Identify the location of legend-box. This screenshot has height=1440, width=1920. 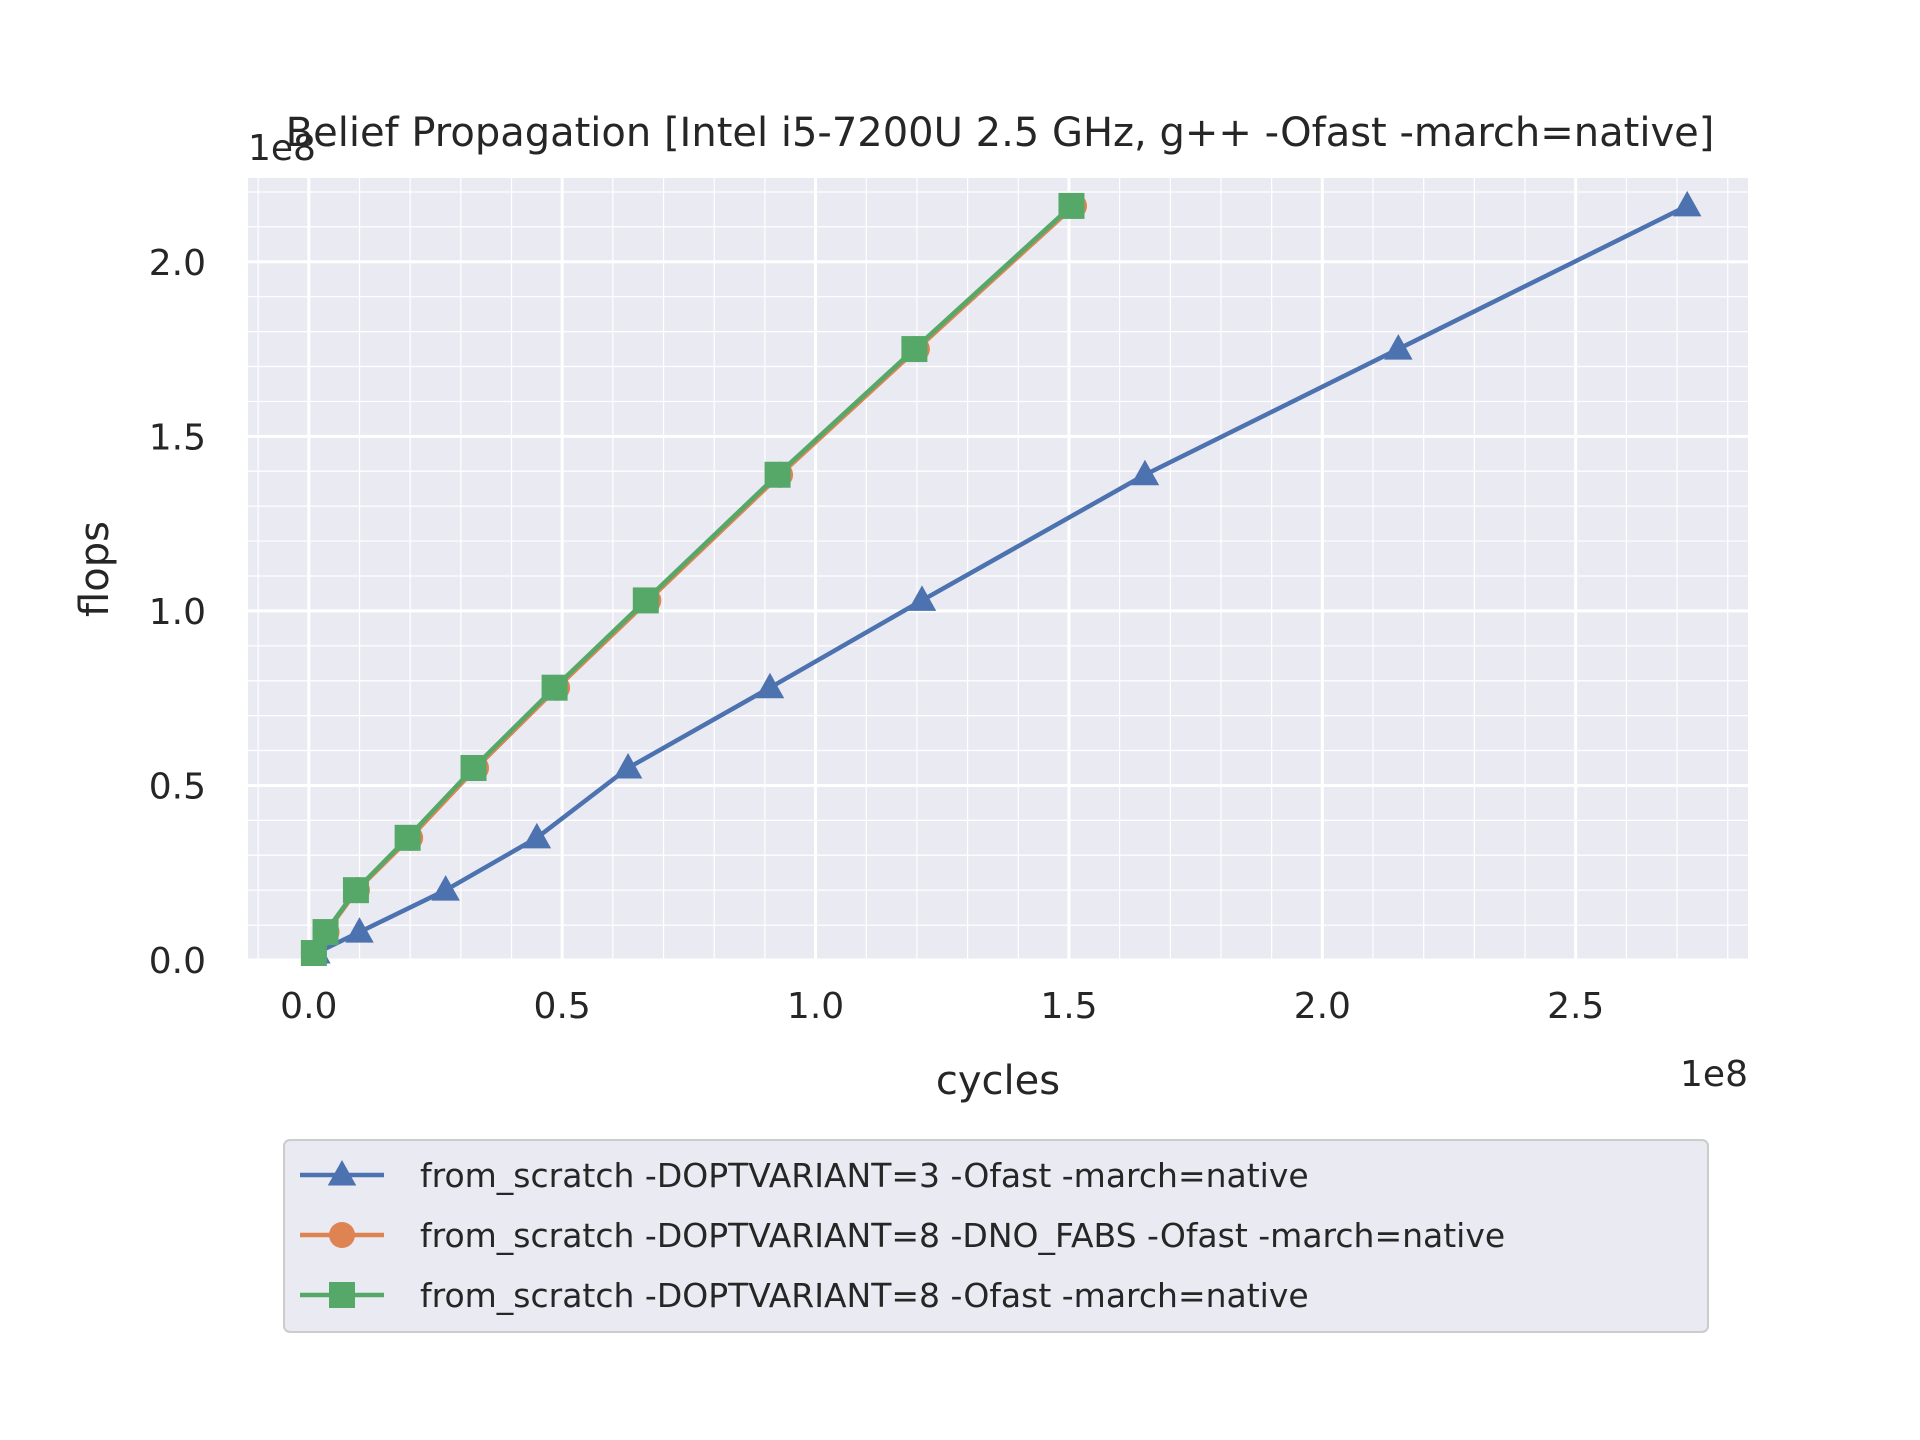
(996, 1236).